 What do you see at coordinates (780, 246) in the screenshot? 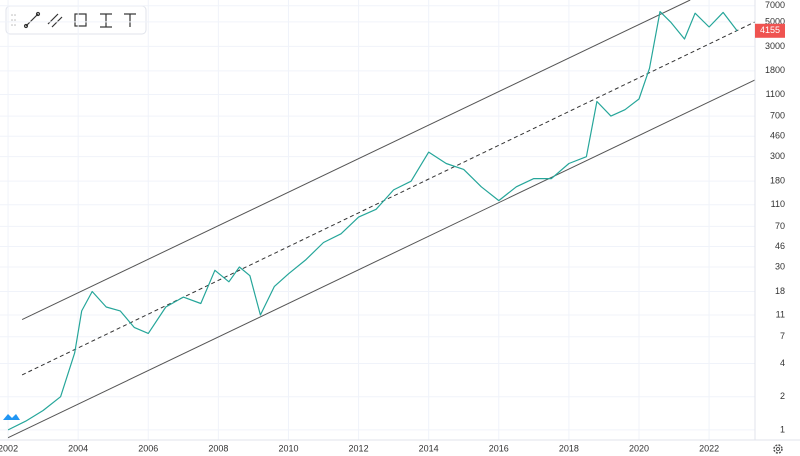
I see `y-tick-label: 46` at bounding box center [780, 246].